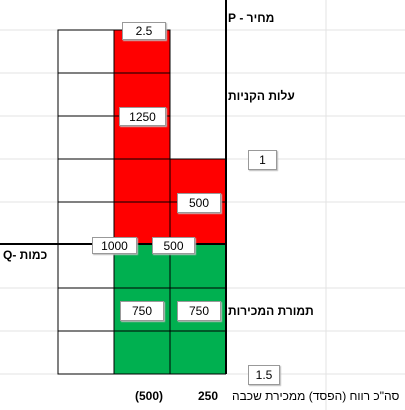 The width and height of the screenshot is (405, 410). Describe the element at coordinates (261, 96) in the screenshot. I see `cost-label: עלות הקניות` at that location.